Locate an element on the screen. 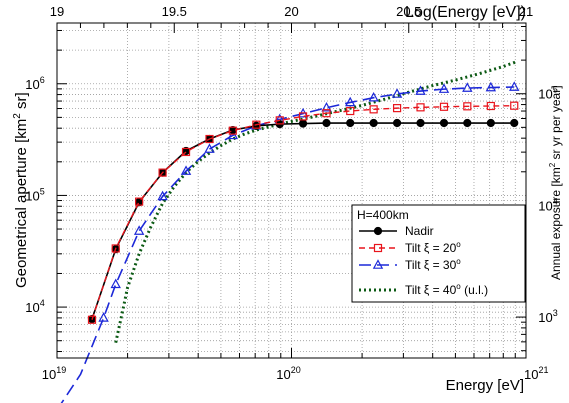 The height and width of the screenshot is (403, 569). legend-header: H=400km is located at coordinates (383, 215).